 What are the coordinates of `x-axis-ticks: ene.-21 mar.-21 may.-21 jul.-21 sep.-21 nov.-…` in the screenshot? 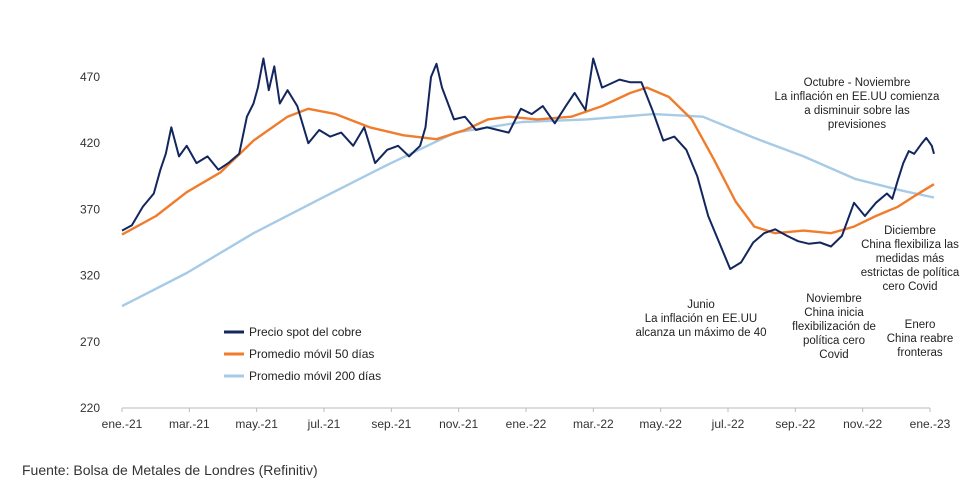 It's located at (526, 419).